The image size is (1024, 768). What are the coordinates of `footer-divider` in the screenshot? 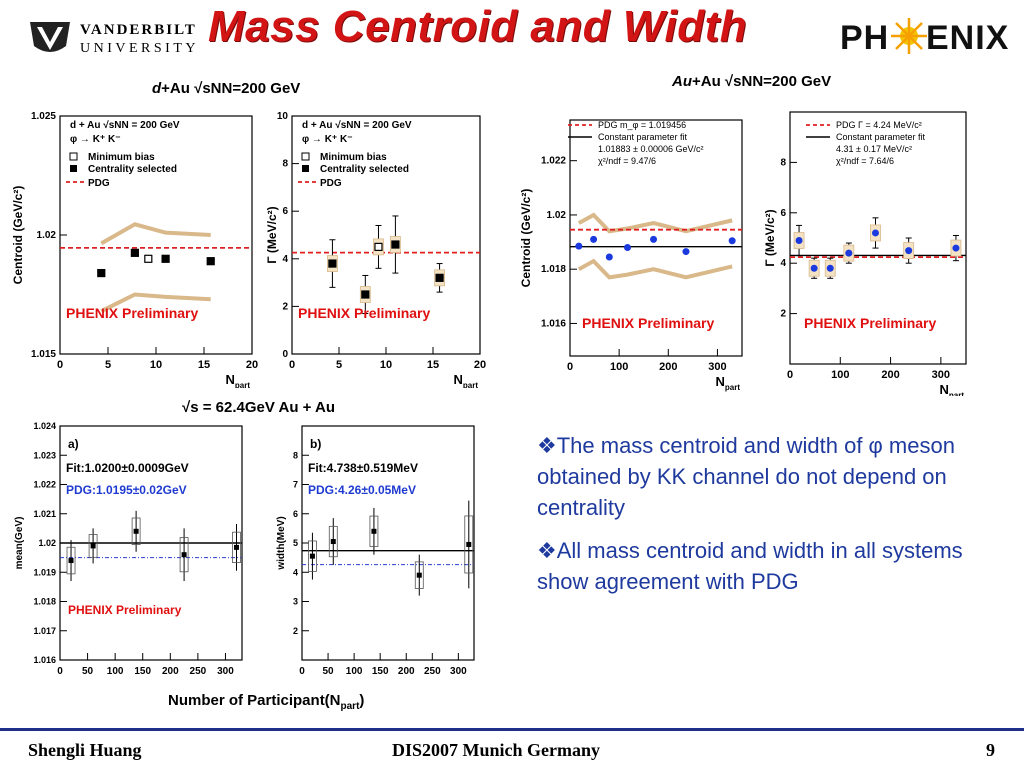 It's located at (512, 729).